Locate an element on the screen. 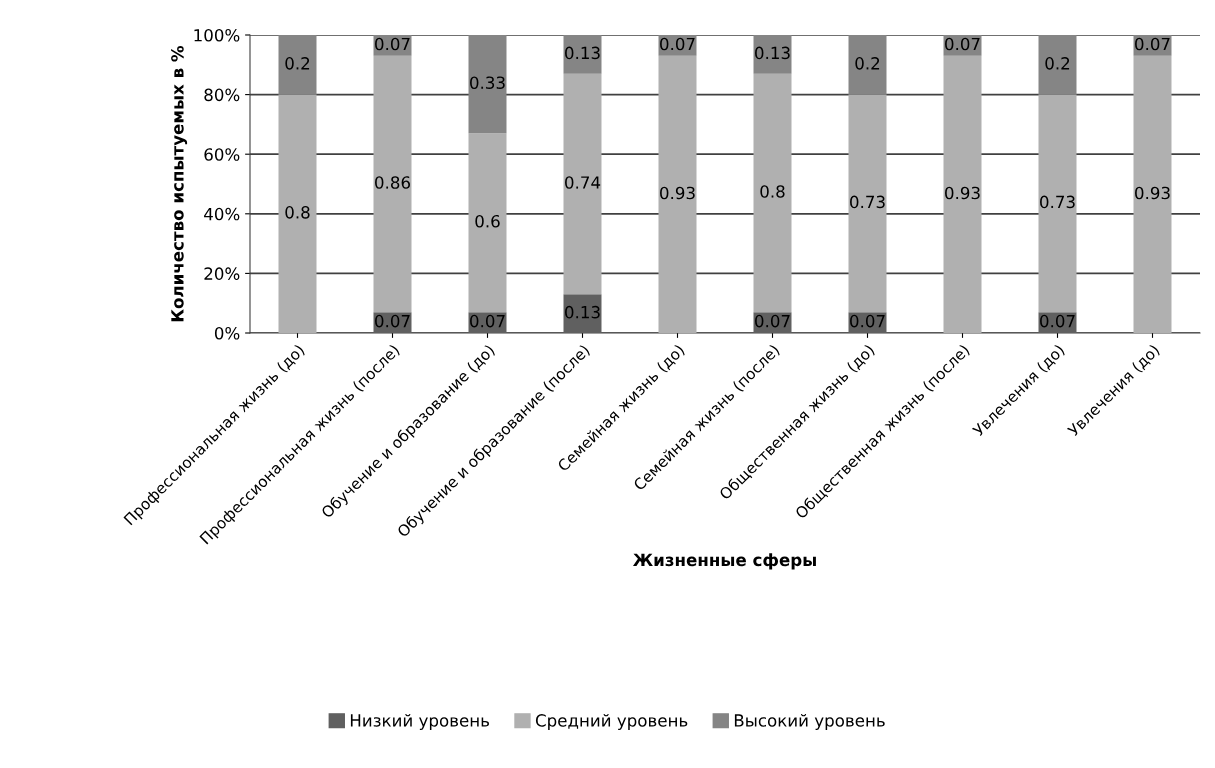 Image resolution: width=1215 pixels, height=768 pixels. y-tick-label: 100% is located at coordinates (217, 35).